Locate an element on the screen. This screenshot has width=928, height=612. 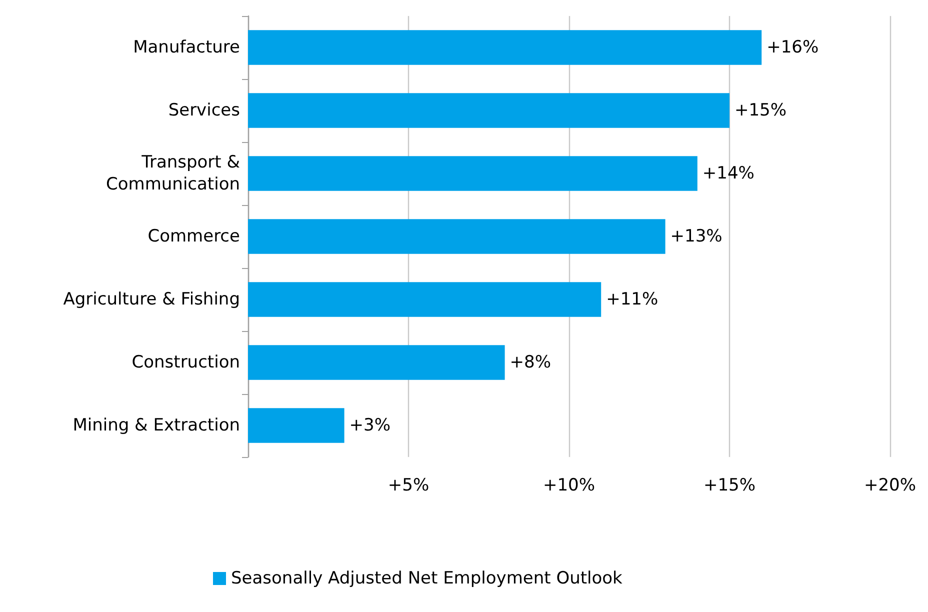
x-tick-label: +15% is located at coordinates (729, 486).